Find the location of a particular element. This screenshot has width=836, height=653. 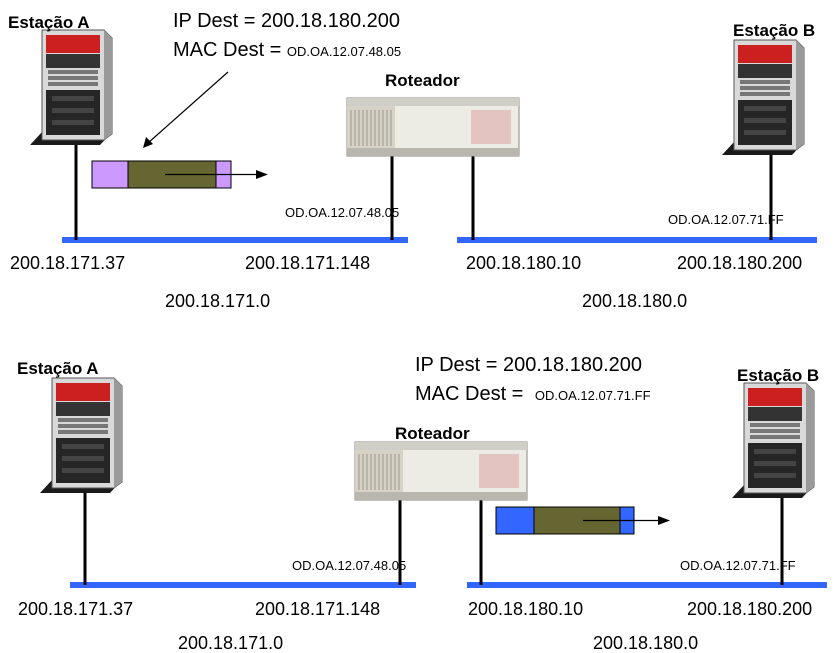

top-frame-arrowhead is located at coordinates (262, 174).